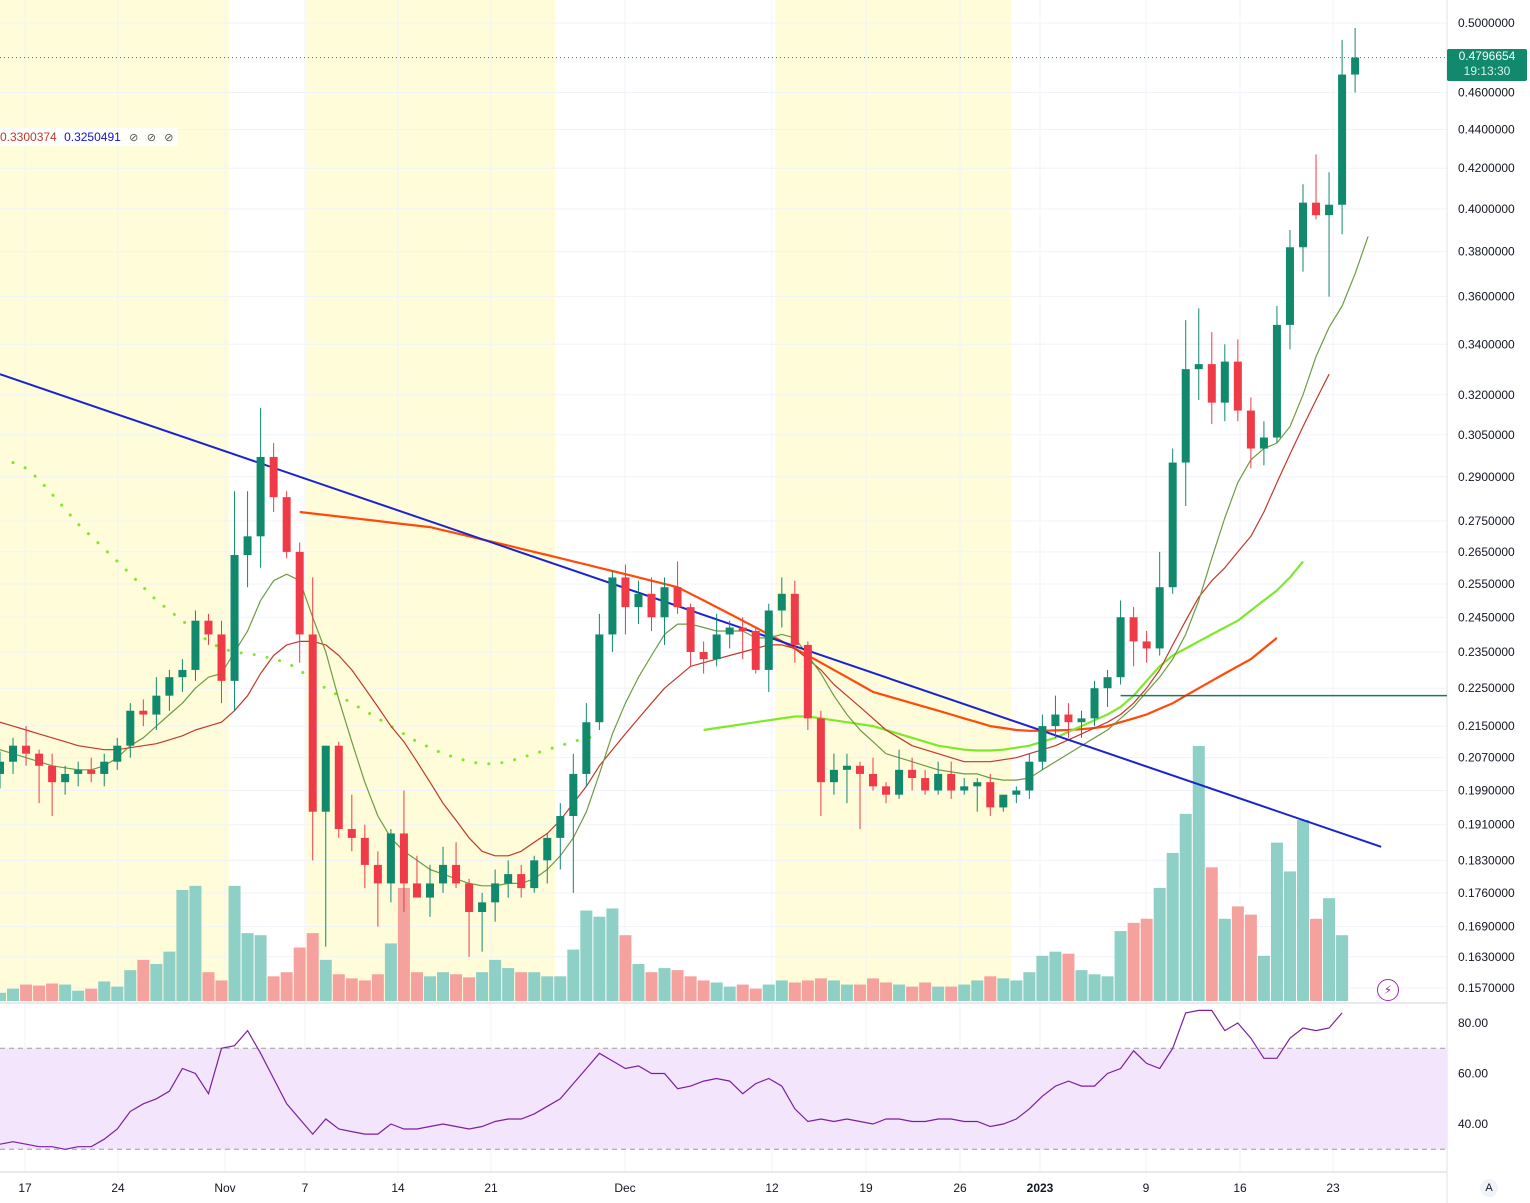 This screenshot has width=1530, height=1203. I want to click on indicator-legend: 0.3300374 0.3250491 ⊘ ⊘ ⊘, so click(89, 137).